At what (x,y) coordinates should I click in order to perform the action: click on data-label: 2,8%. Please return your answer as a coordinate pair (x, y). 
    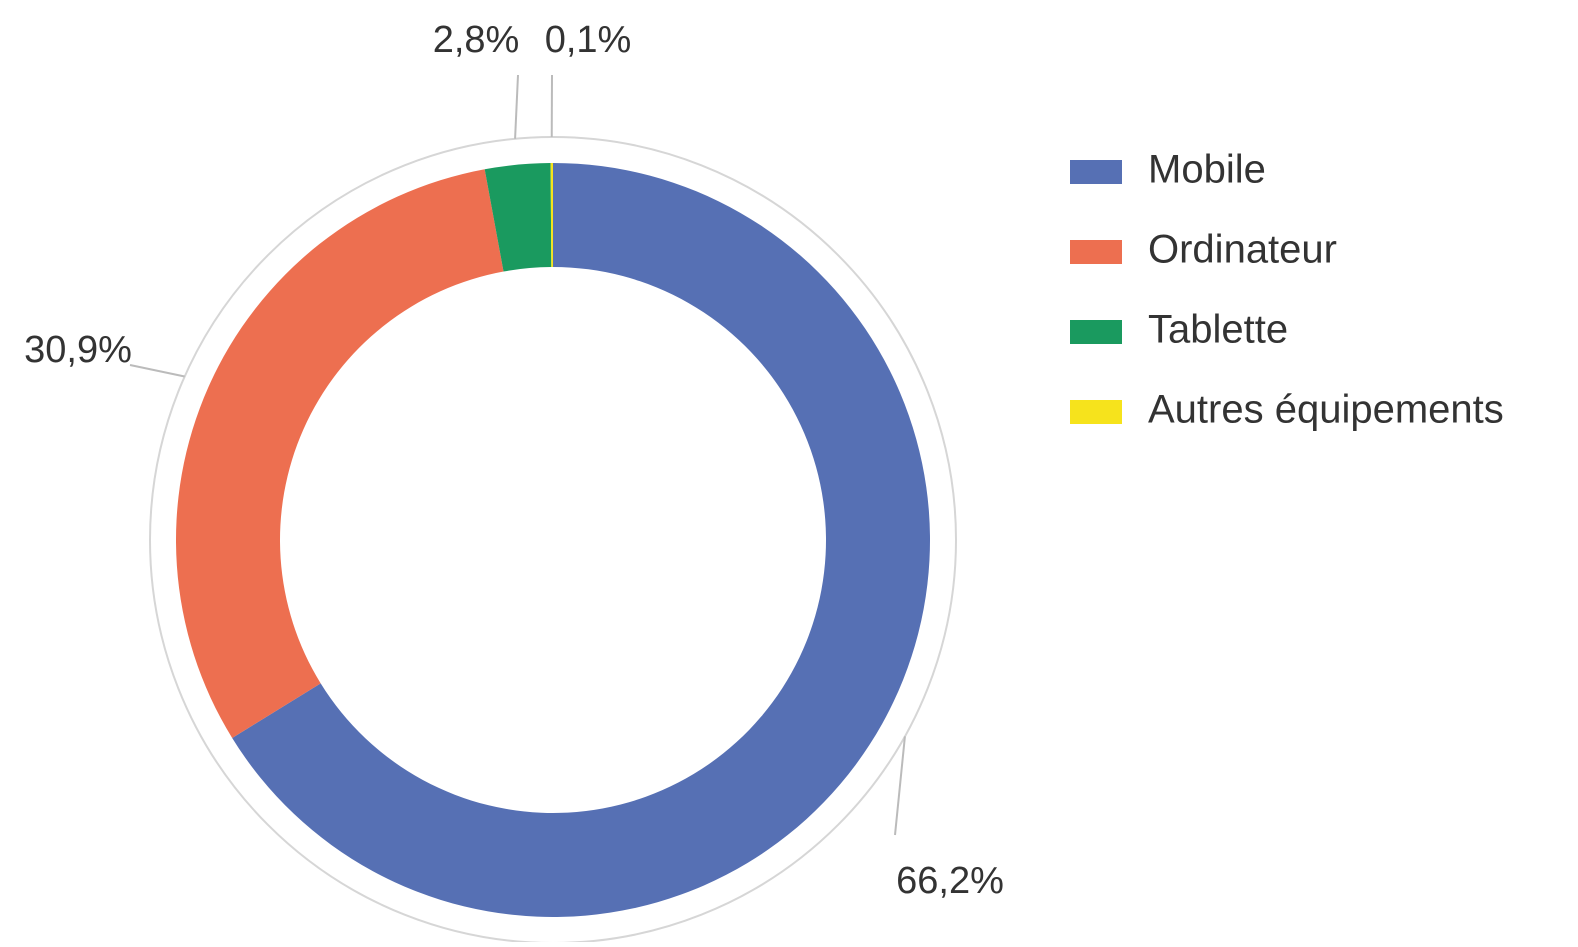
    Looking at the image, I should click on (476, 40).